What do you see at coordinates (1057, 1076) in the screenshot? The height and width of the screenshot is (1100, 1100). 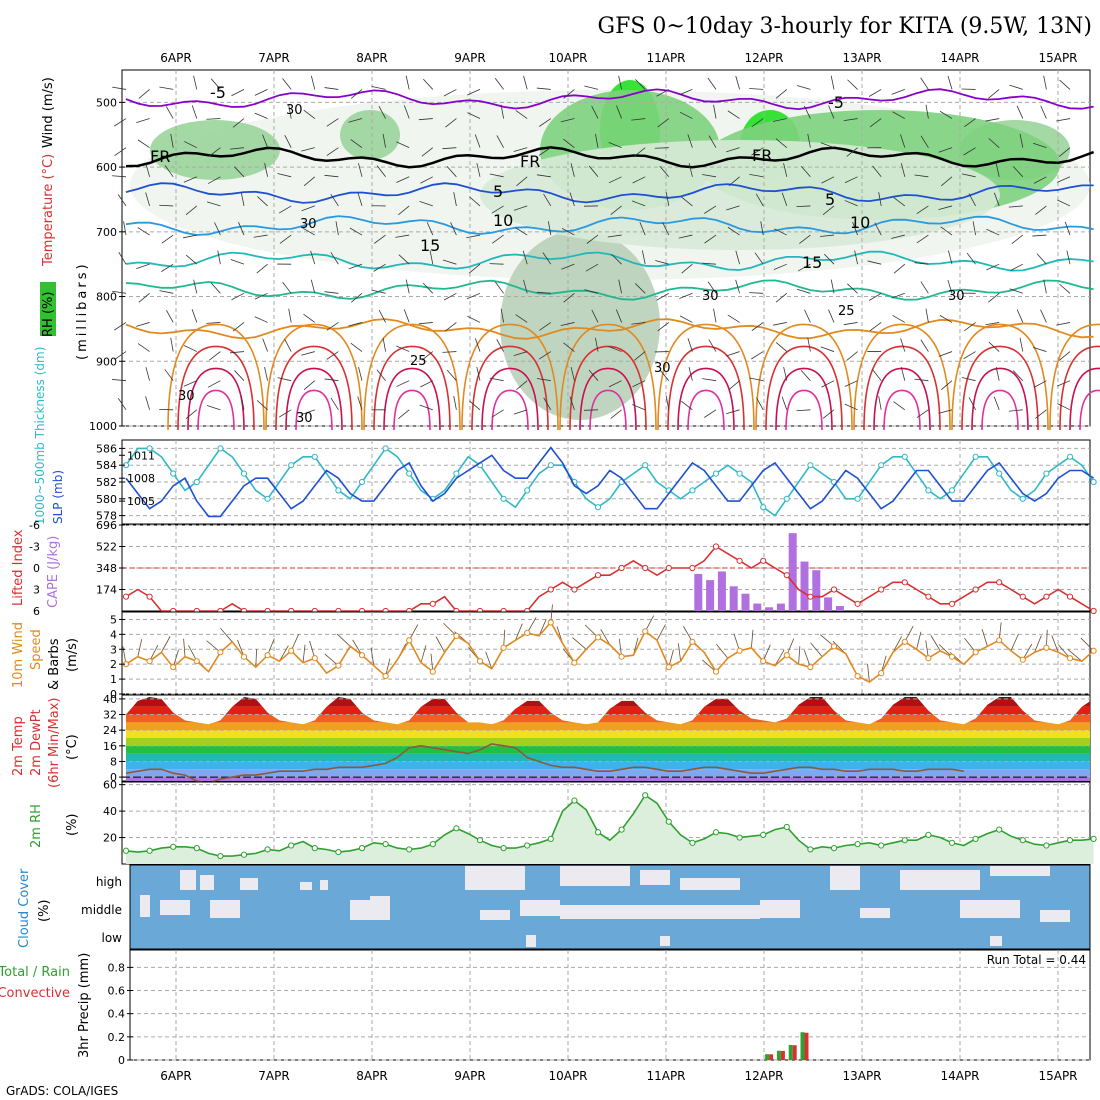 I see `date-label-bottom: 15APR` at bounding box center [1057, 1076].